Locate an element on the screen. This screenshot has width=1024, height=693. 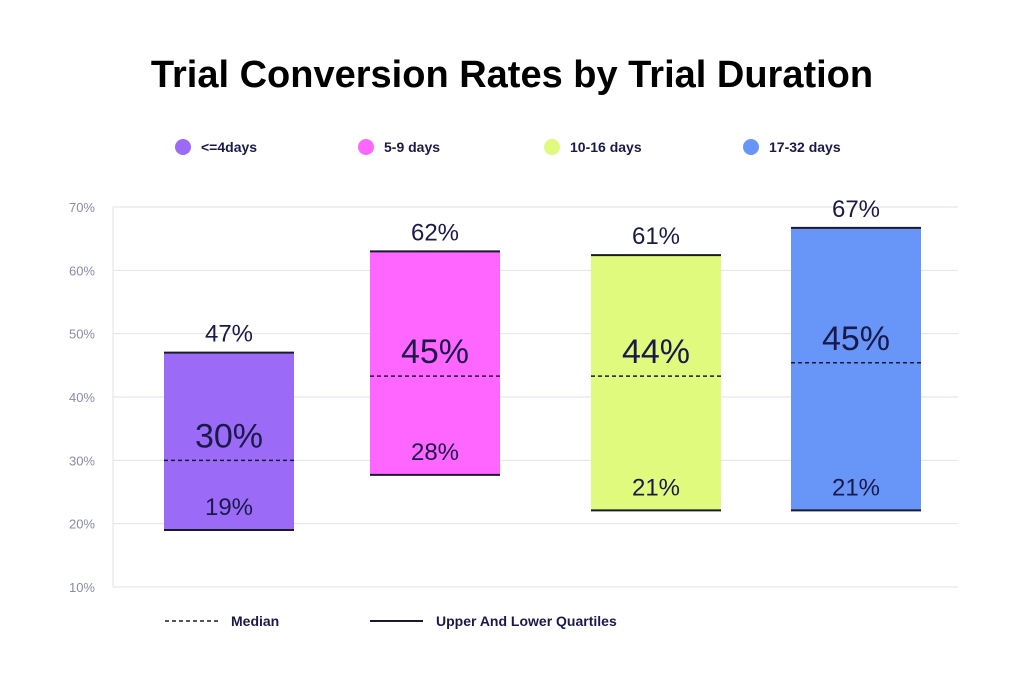
y-axis: 10% 20% 30% 40% 50% 60% 70% is located at coordinates (82, 397).